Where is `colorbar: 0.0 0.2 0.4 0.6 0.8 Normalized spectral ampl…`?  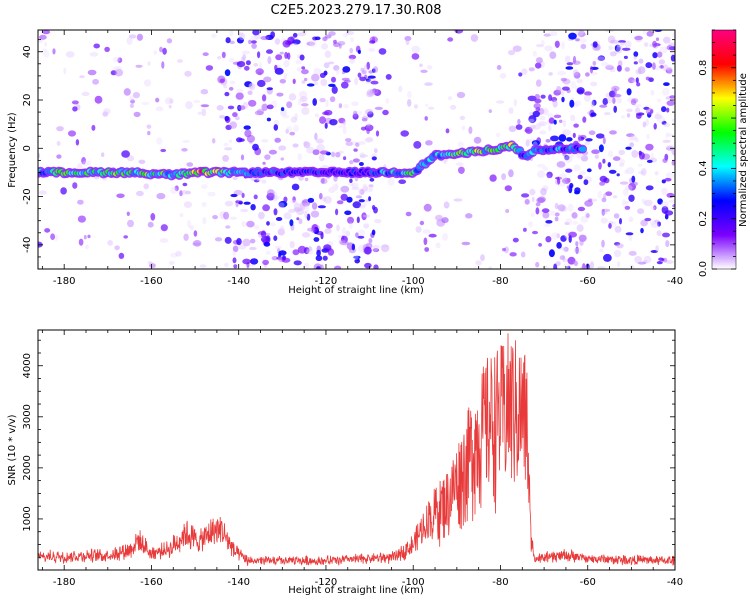 colorbar: 0.0 0.2 0.4 0.6 0.8 Normalized spectral ampl… is located at coordinates (723, 153).